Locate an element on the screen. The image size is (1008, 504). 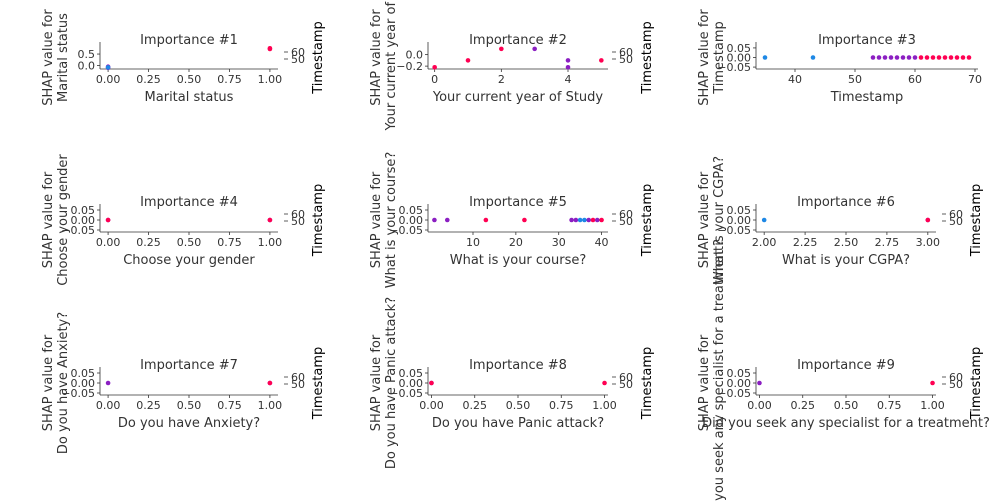
x-tick-label: 2.25 is located at coordinates (805, 242).